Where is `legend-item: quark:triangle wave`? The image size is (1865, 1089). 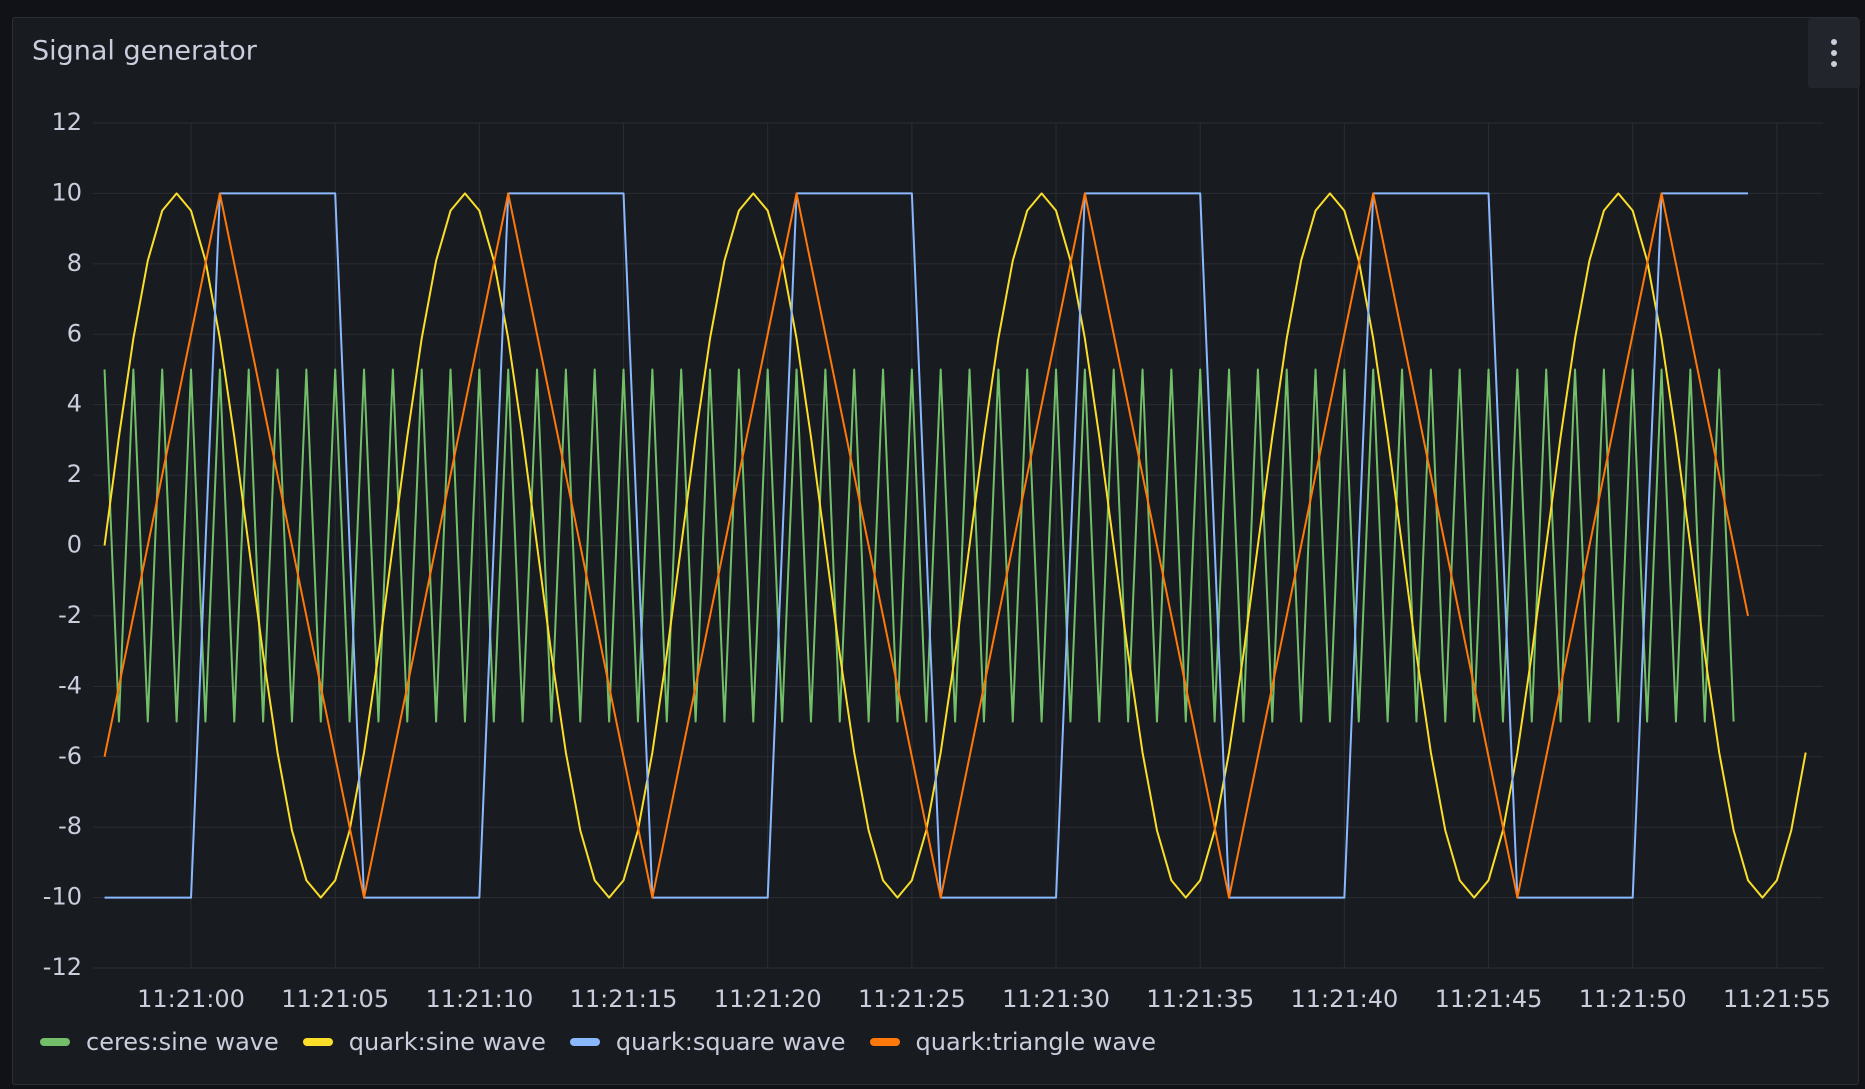
legend-item: quark:triangle wave is located at coordinates (1013, 1042).